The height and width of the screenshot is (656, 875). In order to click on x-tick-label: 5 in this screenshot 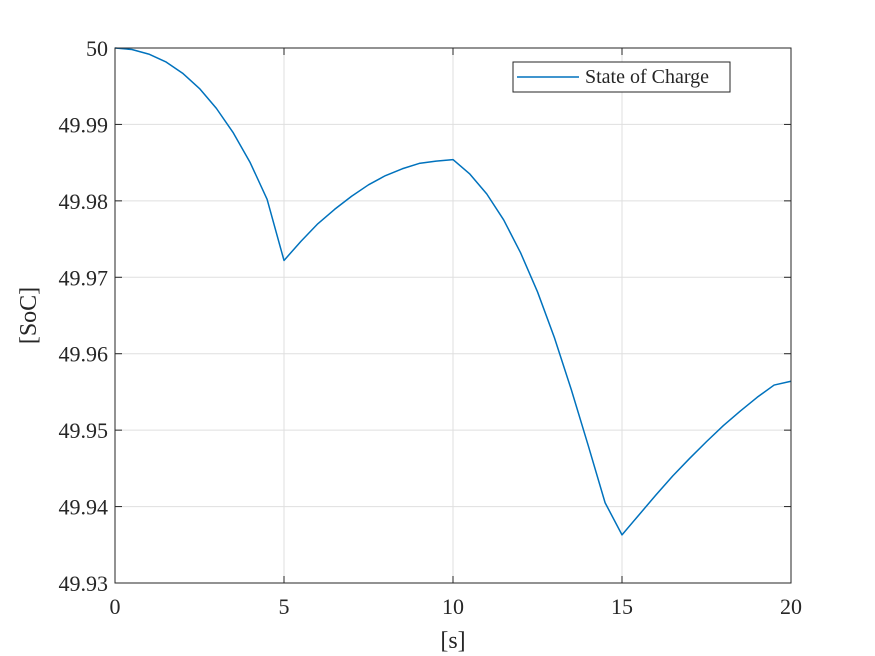, I will do `click(284, 606)`.